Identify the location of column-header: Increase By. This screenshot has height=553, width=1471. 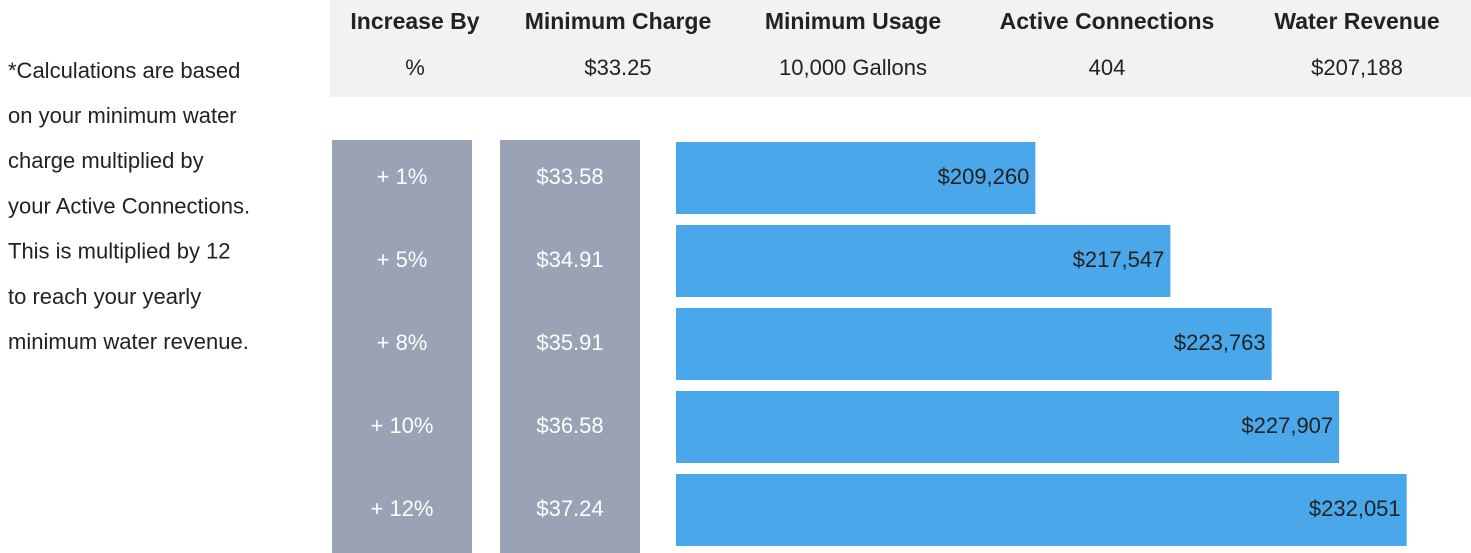
(414, 21).